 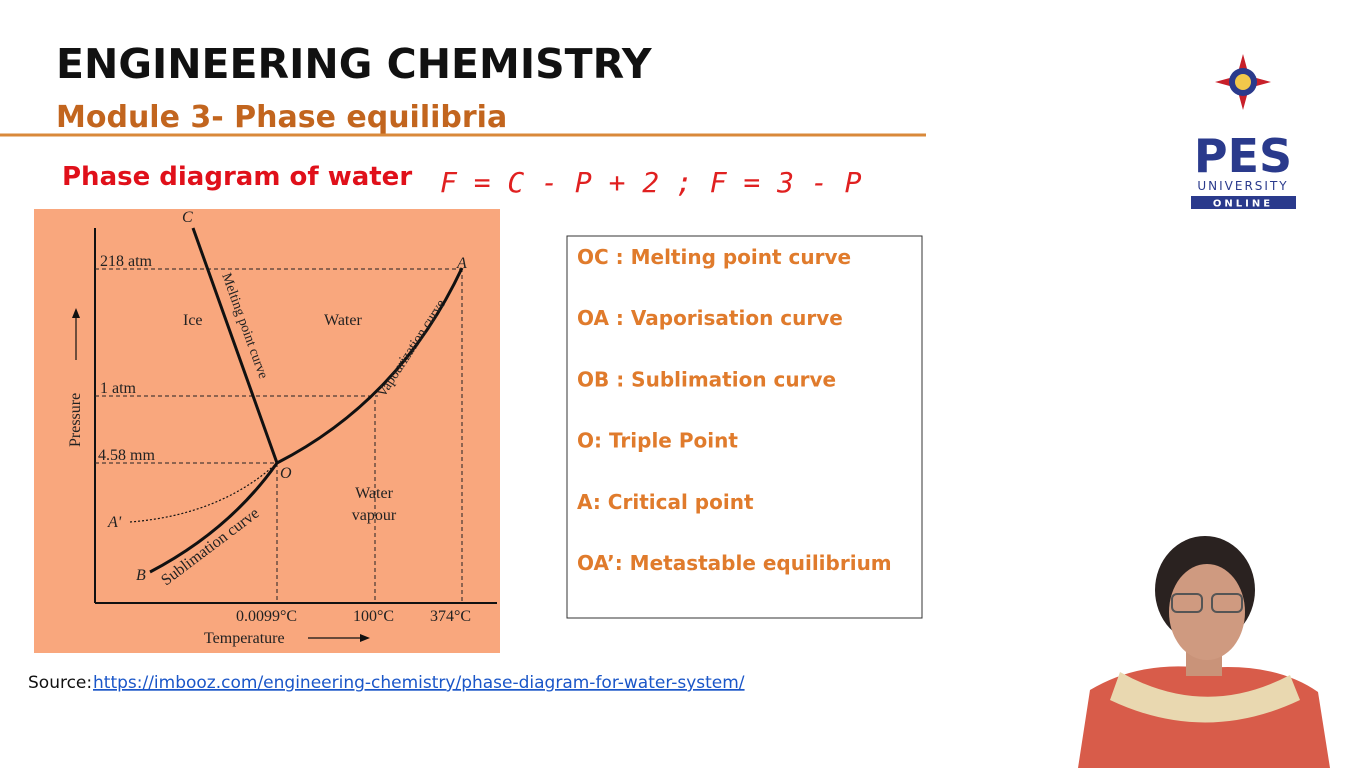 What do you see at coordinates (114, 522) in the screenshot?
I see `point-label: A'` at bounding box center [114, 522].